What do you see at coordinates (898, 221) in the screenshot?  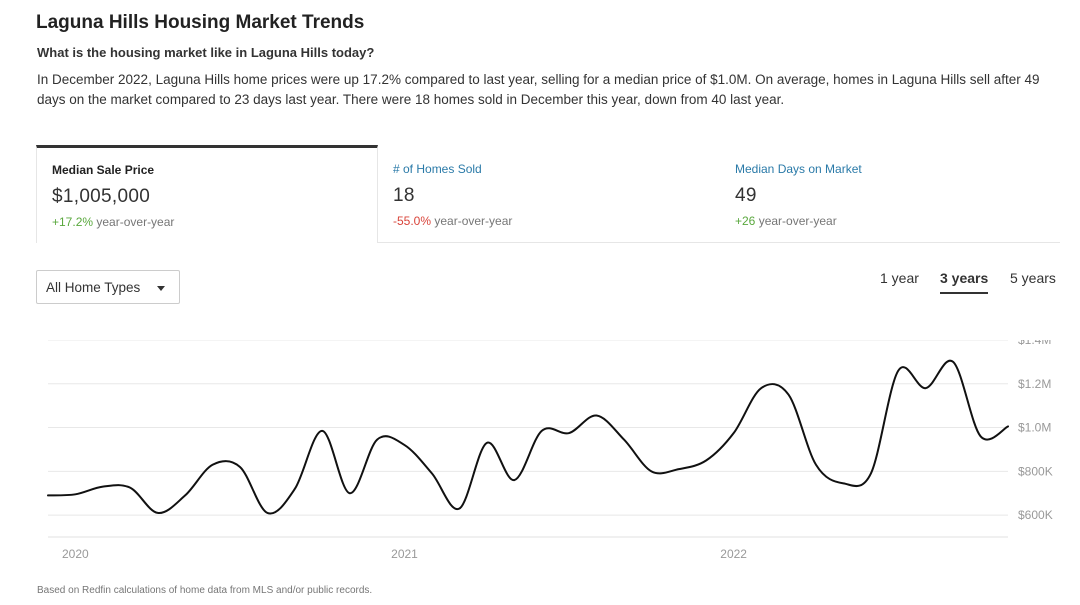 I see `stat-change: +26 year-over-year` at bounding box center [898, 221].